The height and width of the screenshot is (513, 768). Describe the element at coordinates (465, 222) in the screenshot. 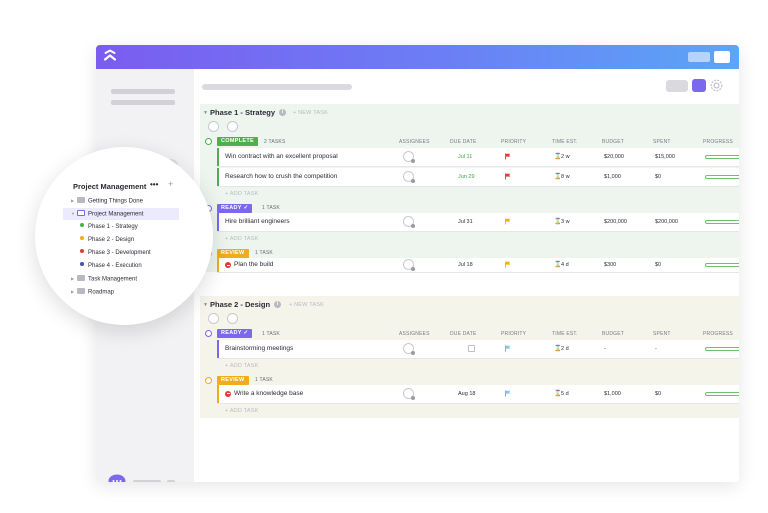

I see `due-date: Jul 31` at that location.